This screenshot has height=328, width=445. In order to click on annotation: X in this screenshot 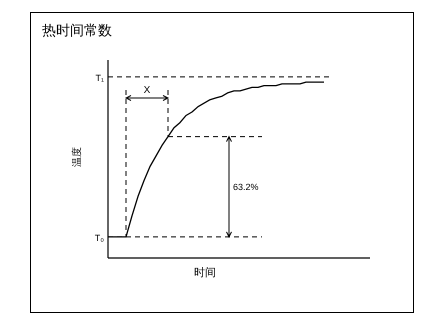, I will do `click(147, 90)`.